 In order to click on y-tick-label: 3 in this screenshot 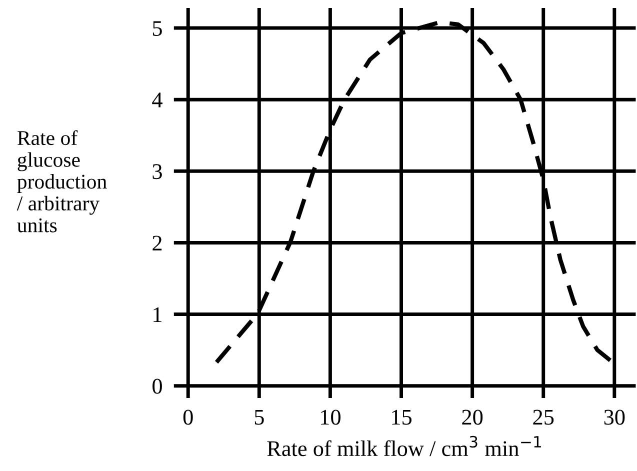, I will do `click(157, 172)`.